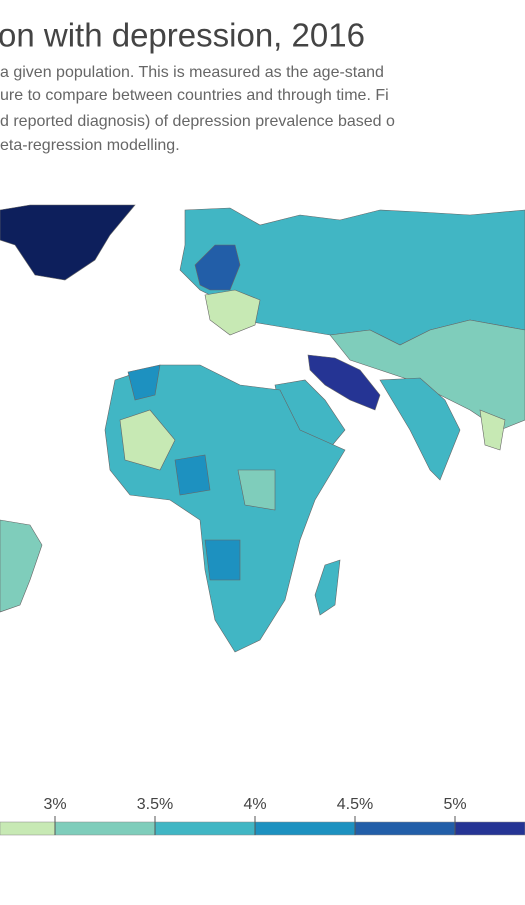 The image size is (525, 905). What do you see at coordinates (21, 566) in the screenshot?
I see `south-america` at bounding box center [21, 566].